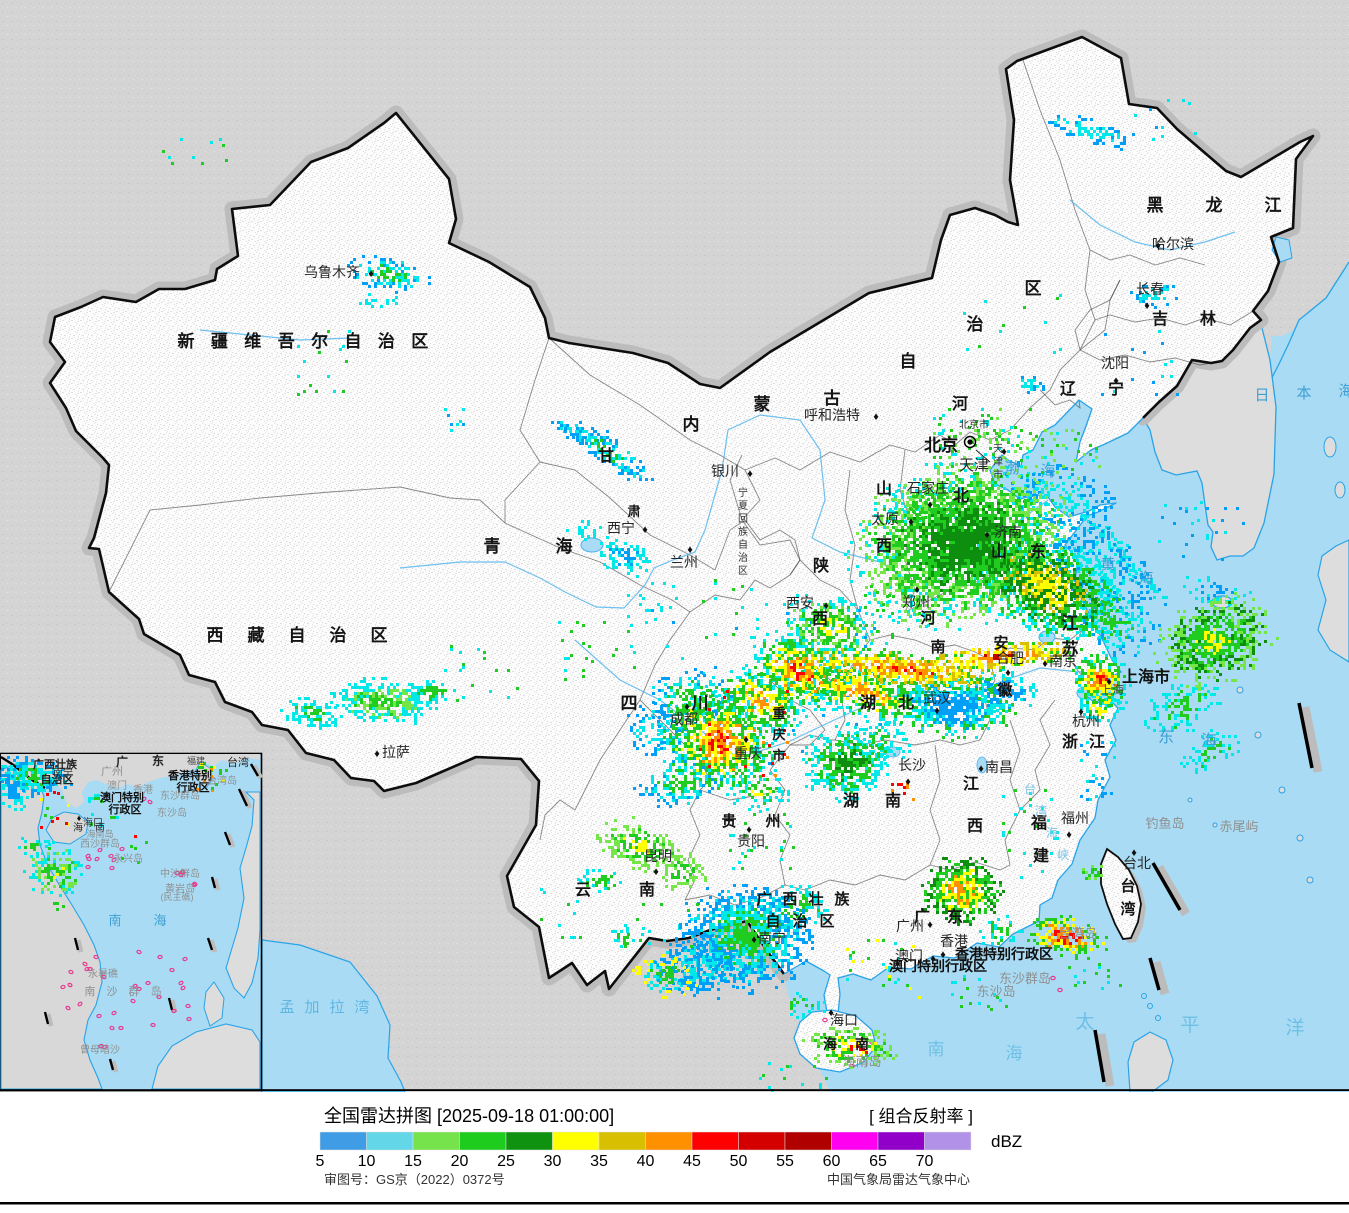  I want to click on svg-text: 浙, so click(1070, 741).